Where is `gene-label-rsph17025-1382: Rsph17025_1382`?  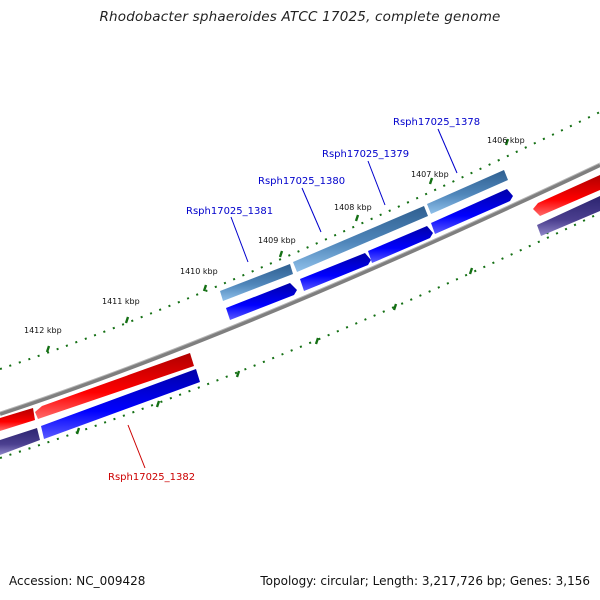
gene-label-rsph17025-1382: Rsph17025_1382 is located at coordinates (151, 477).